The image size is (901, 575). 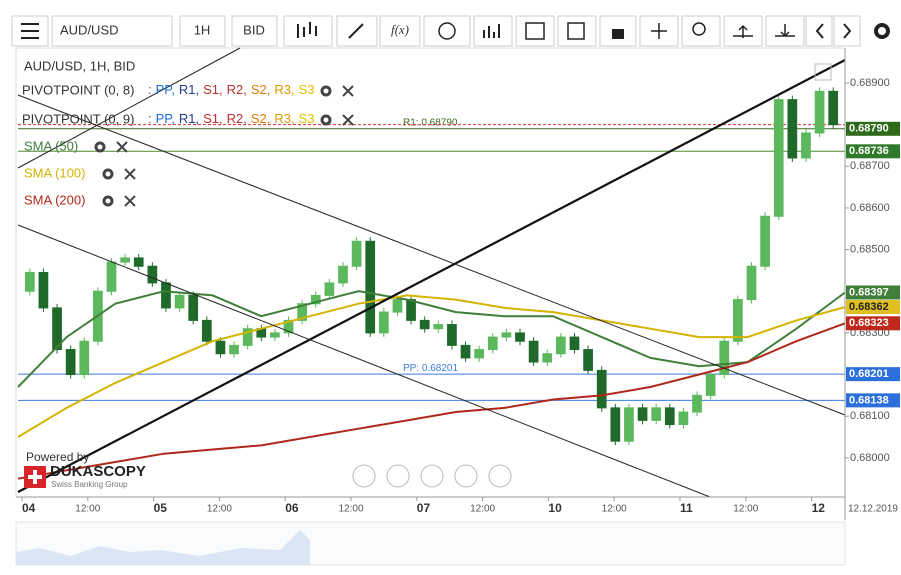 I want to click on crosshair-button, so click(x=659, y=31).